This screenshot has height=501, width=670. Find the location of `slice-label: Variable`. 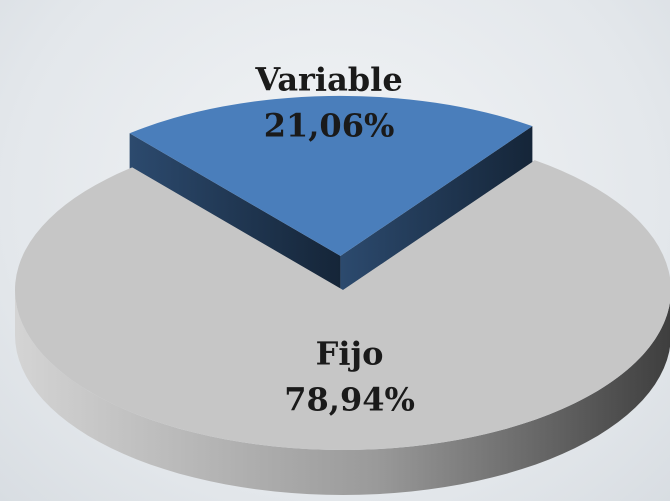

slice-label: Variable is located at coordinates (328, 79).